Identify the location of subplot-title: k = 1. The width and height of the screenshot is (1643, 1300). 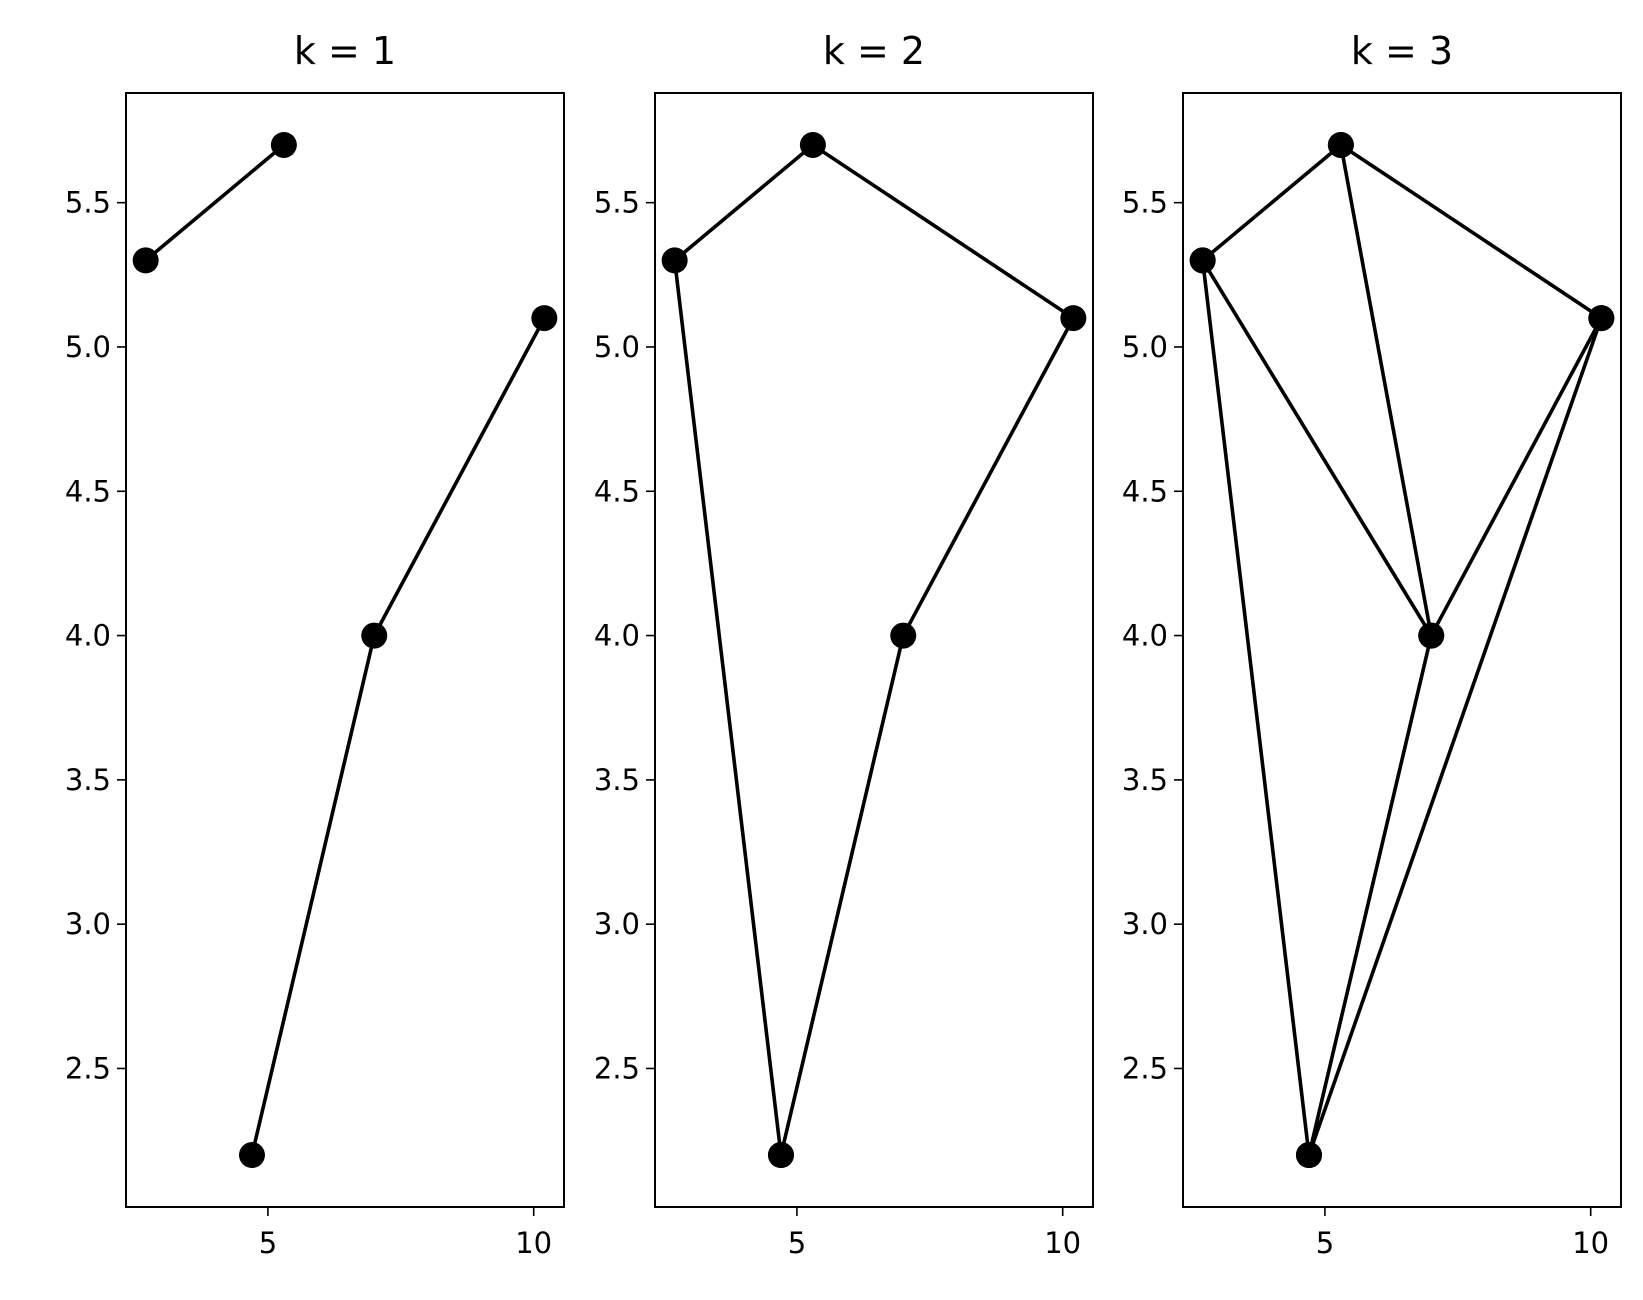
(345, 51).